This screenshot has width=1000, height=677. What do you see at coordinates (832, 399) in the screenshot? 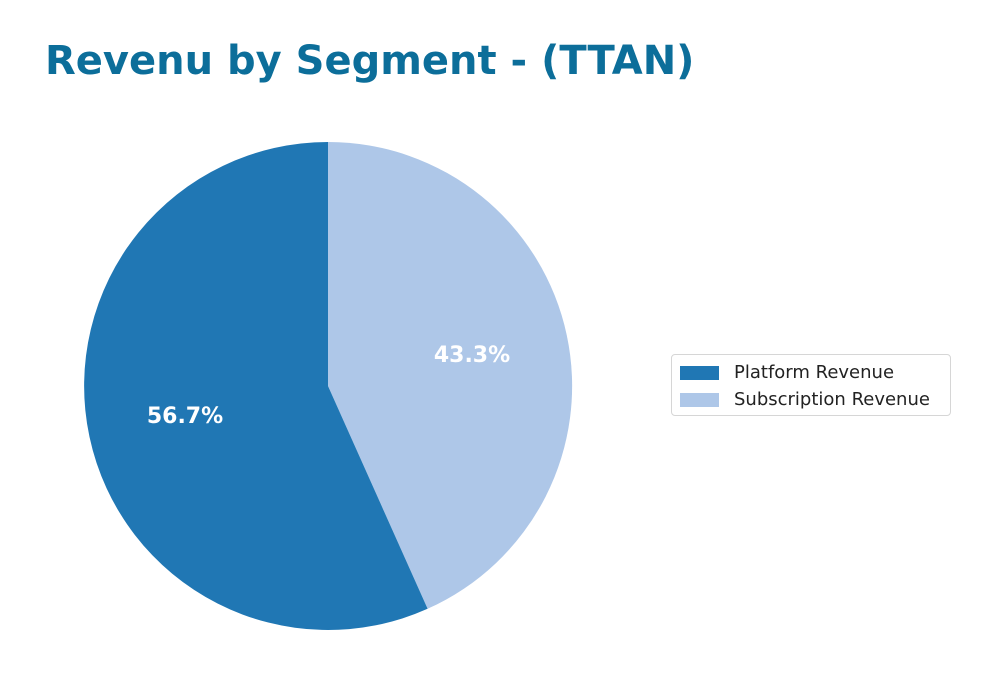
I see `legend-label: Subscription Revenue` at bounding box center [832, 399].